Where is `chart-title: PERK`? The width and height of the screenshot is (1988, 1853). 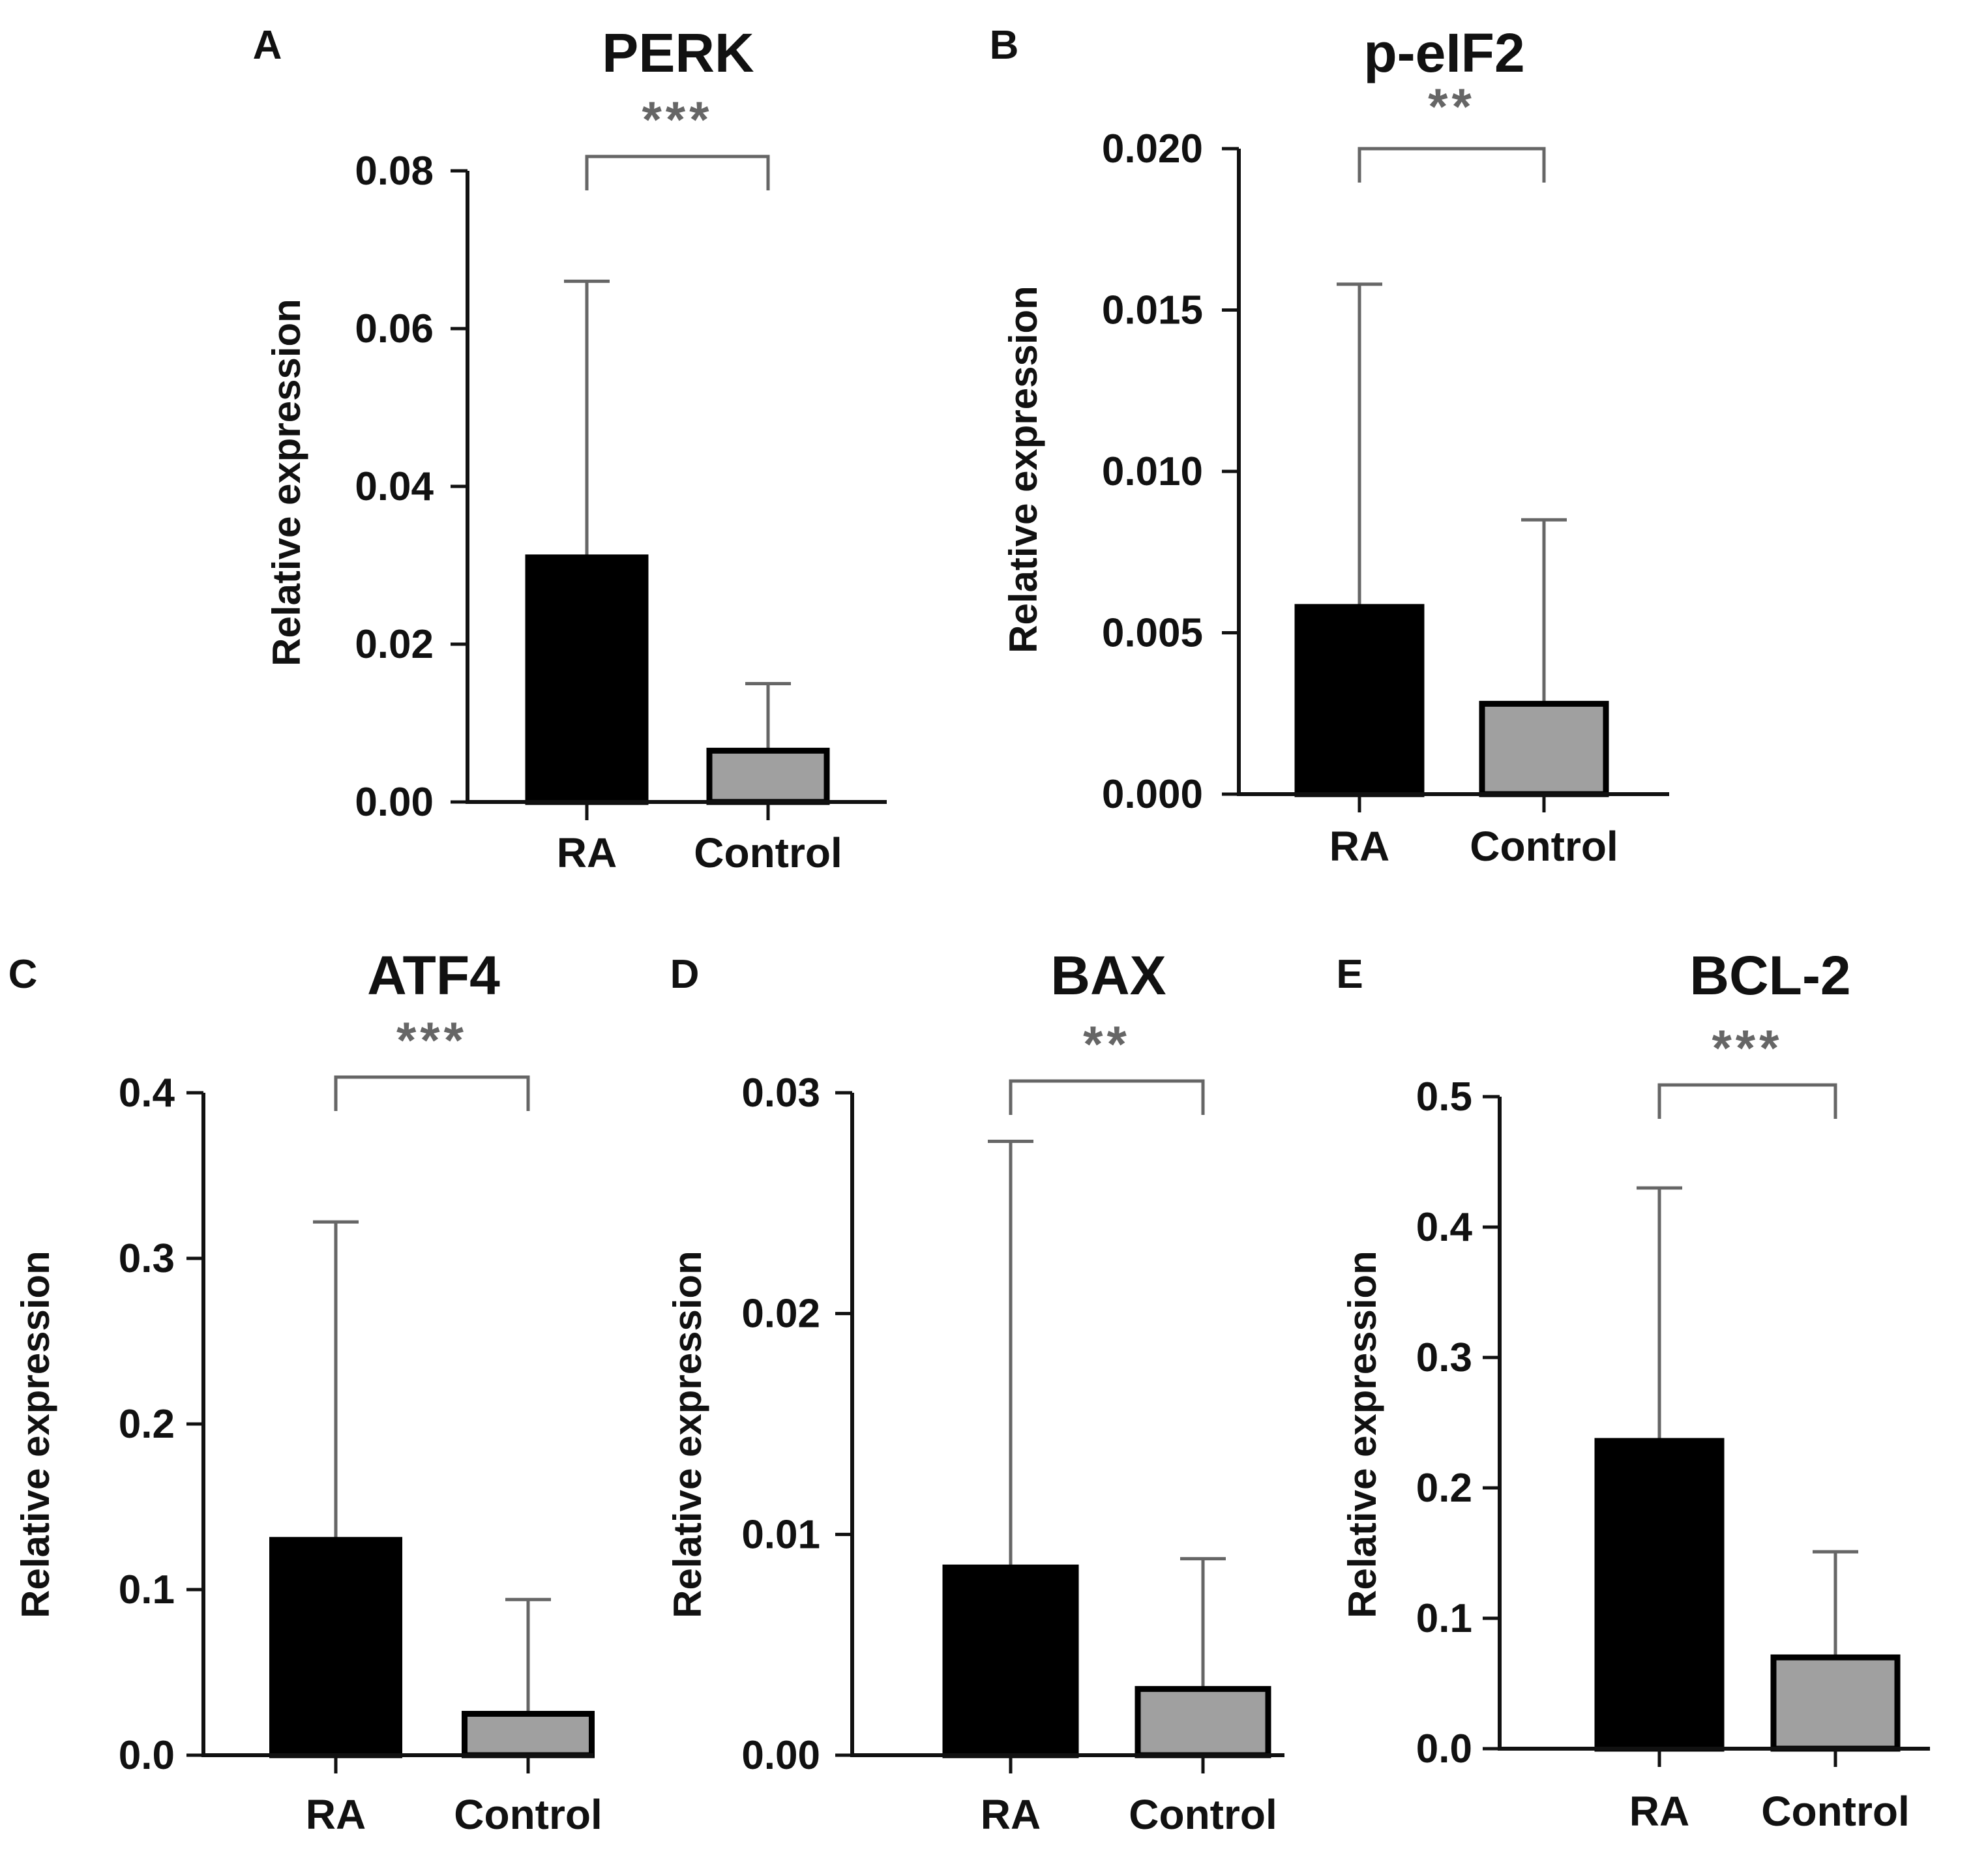
chart-title: PERK is located at coordinates (678, 52).